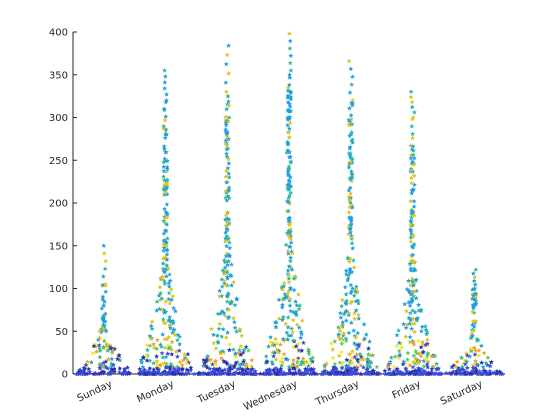  I want to click on y-tick-label: 50, so click(61, 332).